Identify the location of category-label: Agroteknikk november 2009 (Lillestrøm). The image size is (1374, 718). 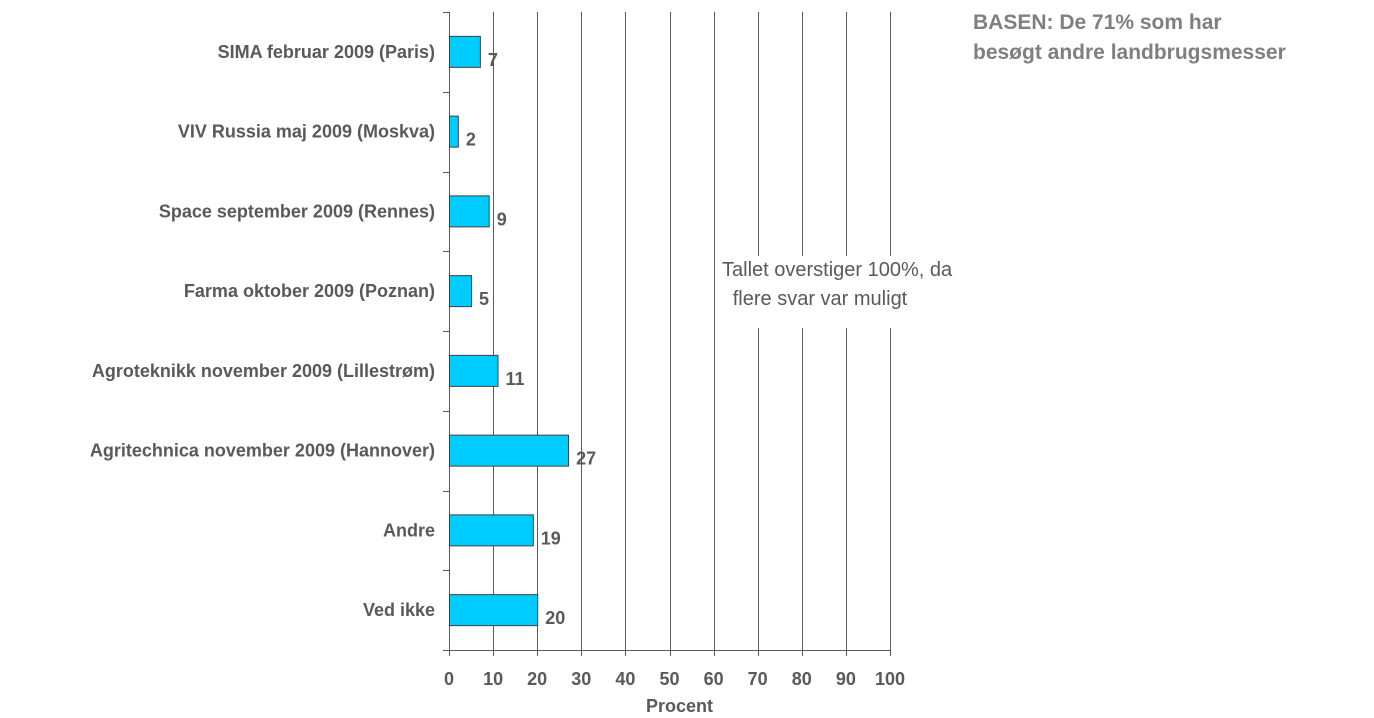
(263, 371).